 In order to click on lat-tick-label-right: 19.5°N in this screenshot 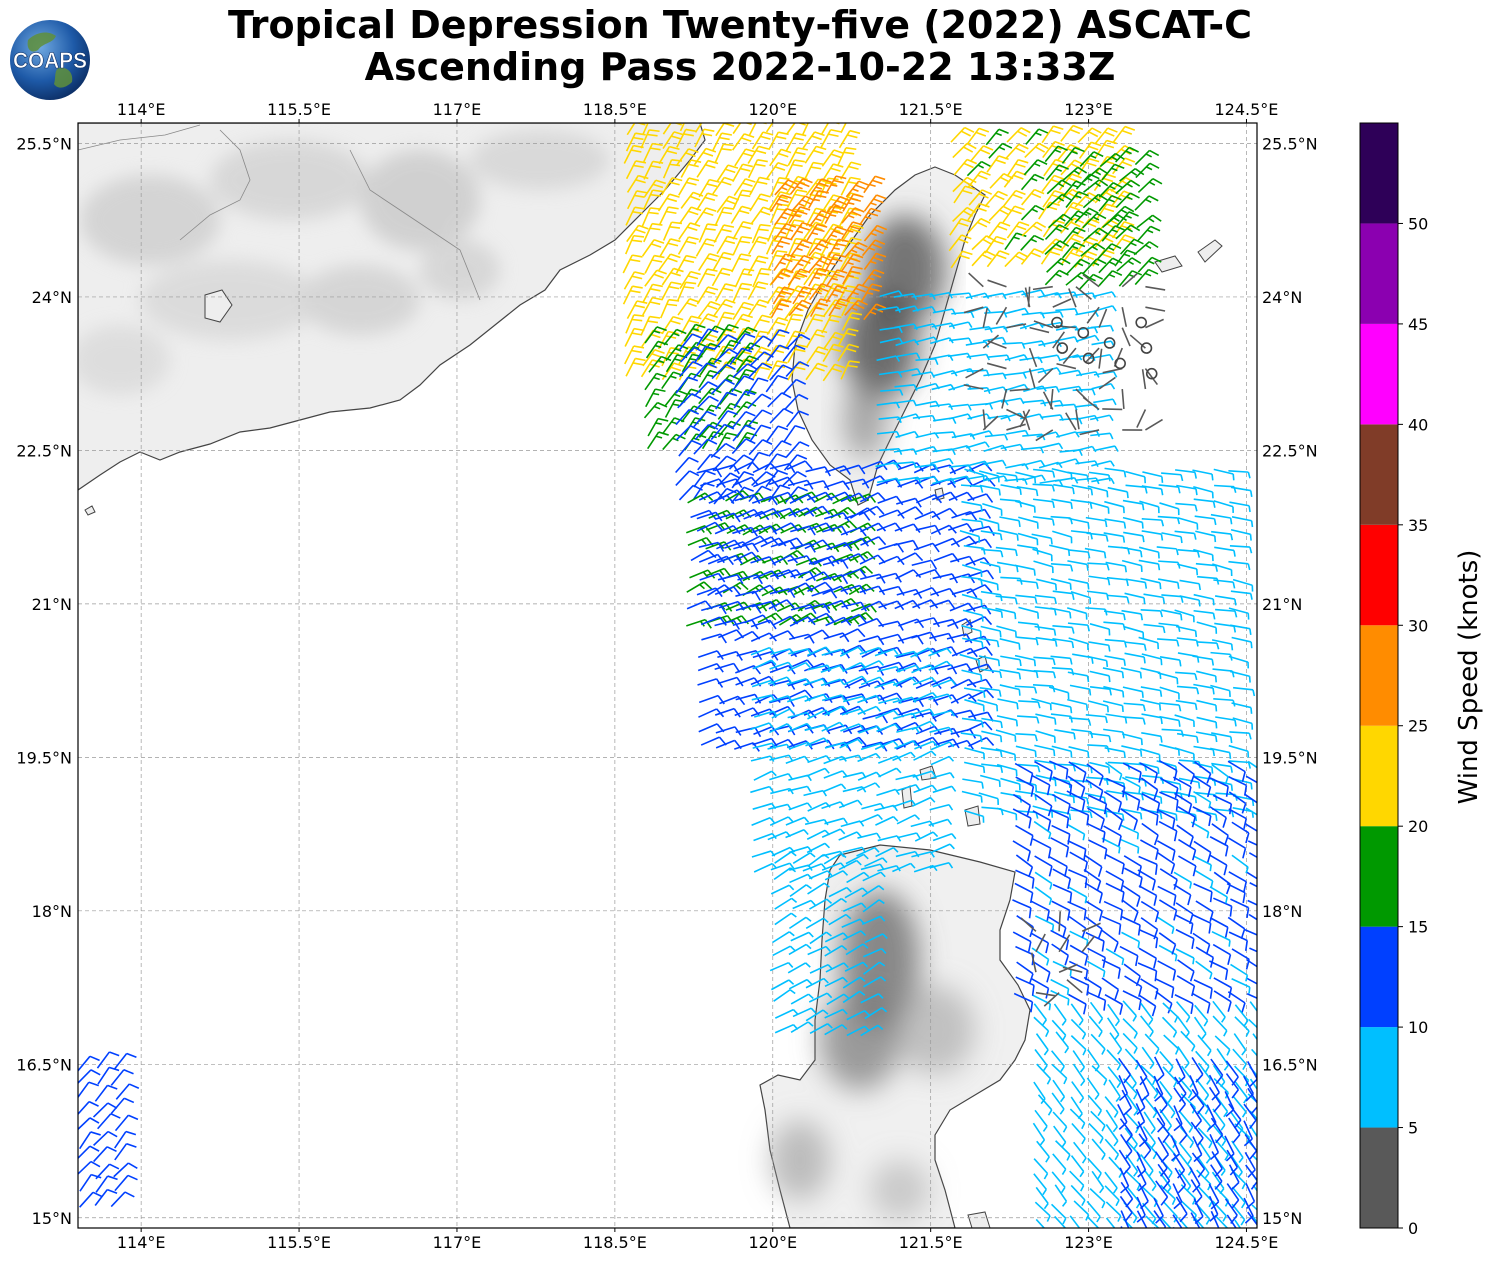, I will do `click(1290, 757)`.